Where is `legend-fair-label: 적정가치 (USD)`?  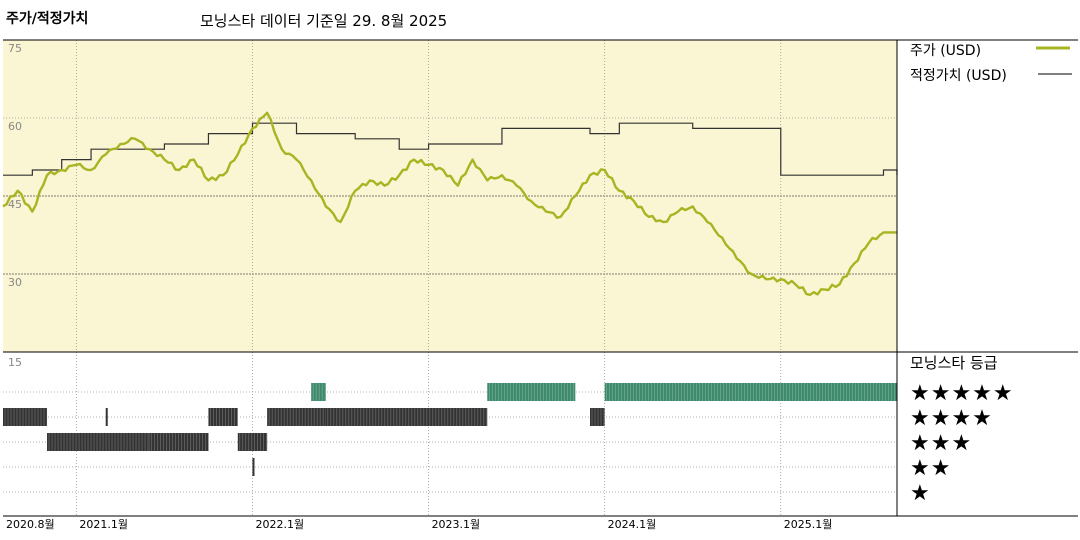
legend-fair-label: 적정가치 (USD) is located at coordinates (958, 76).